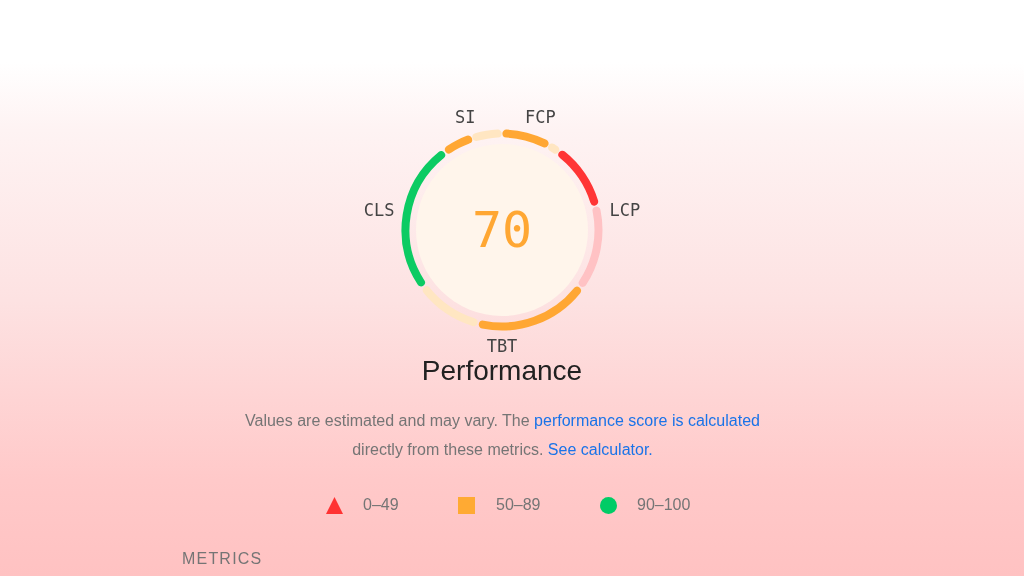  Describe the element at coordinates (387, 420) in the screenshot. I see `text: Values are estimated and may vary. The` at that location.